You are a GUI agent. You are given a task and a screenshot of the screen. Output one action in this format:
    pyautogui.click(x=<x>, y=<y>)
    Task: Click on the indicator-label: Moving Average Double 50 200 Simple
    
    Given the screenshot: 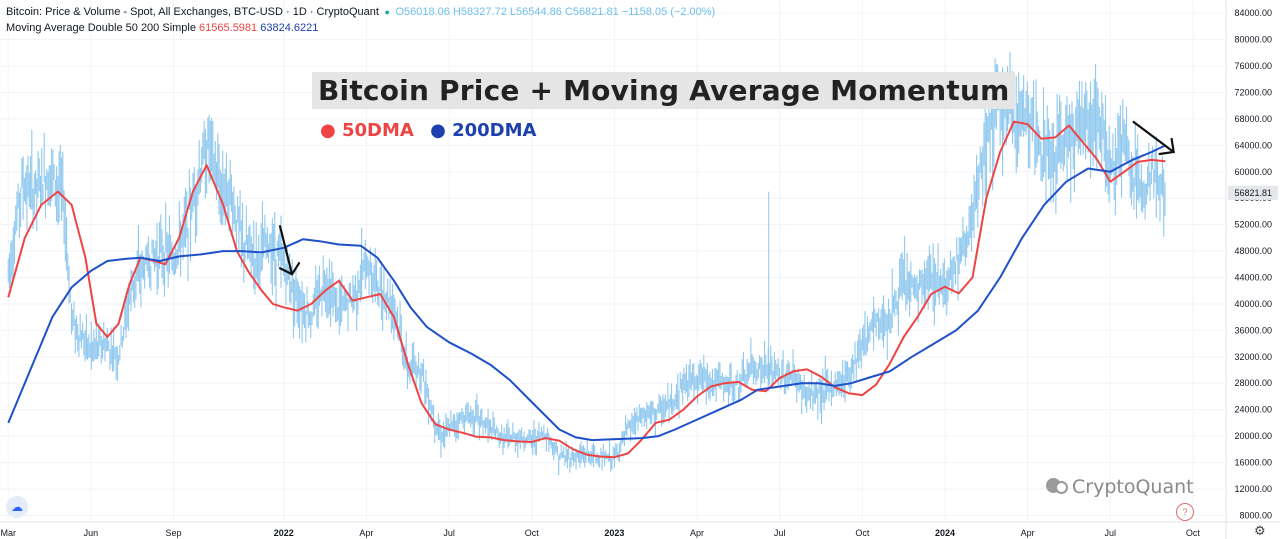 What is the action you would take?
    pyautogui.click(x=101, y=28)
    